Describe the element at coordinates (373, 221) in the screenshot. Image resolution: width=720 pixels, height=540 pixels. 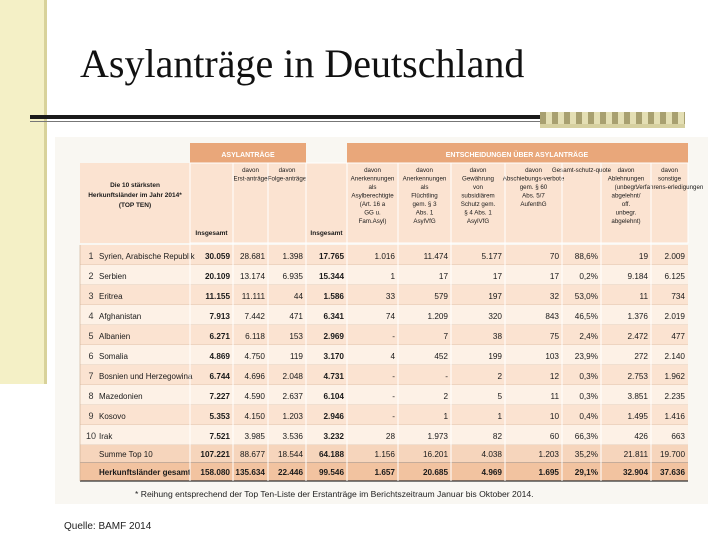
I see `column-header-text: Fam.Asyl)` at that location.